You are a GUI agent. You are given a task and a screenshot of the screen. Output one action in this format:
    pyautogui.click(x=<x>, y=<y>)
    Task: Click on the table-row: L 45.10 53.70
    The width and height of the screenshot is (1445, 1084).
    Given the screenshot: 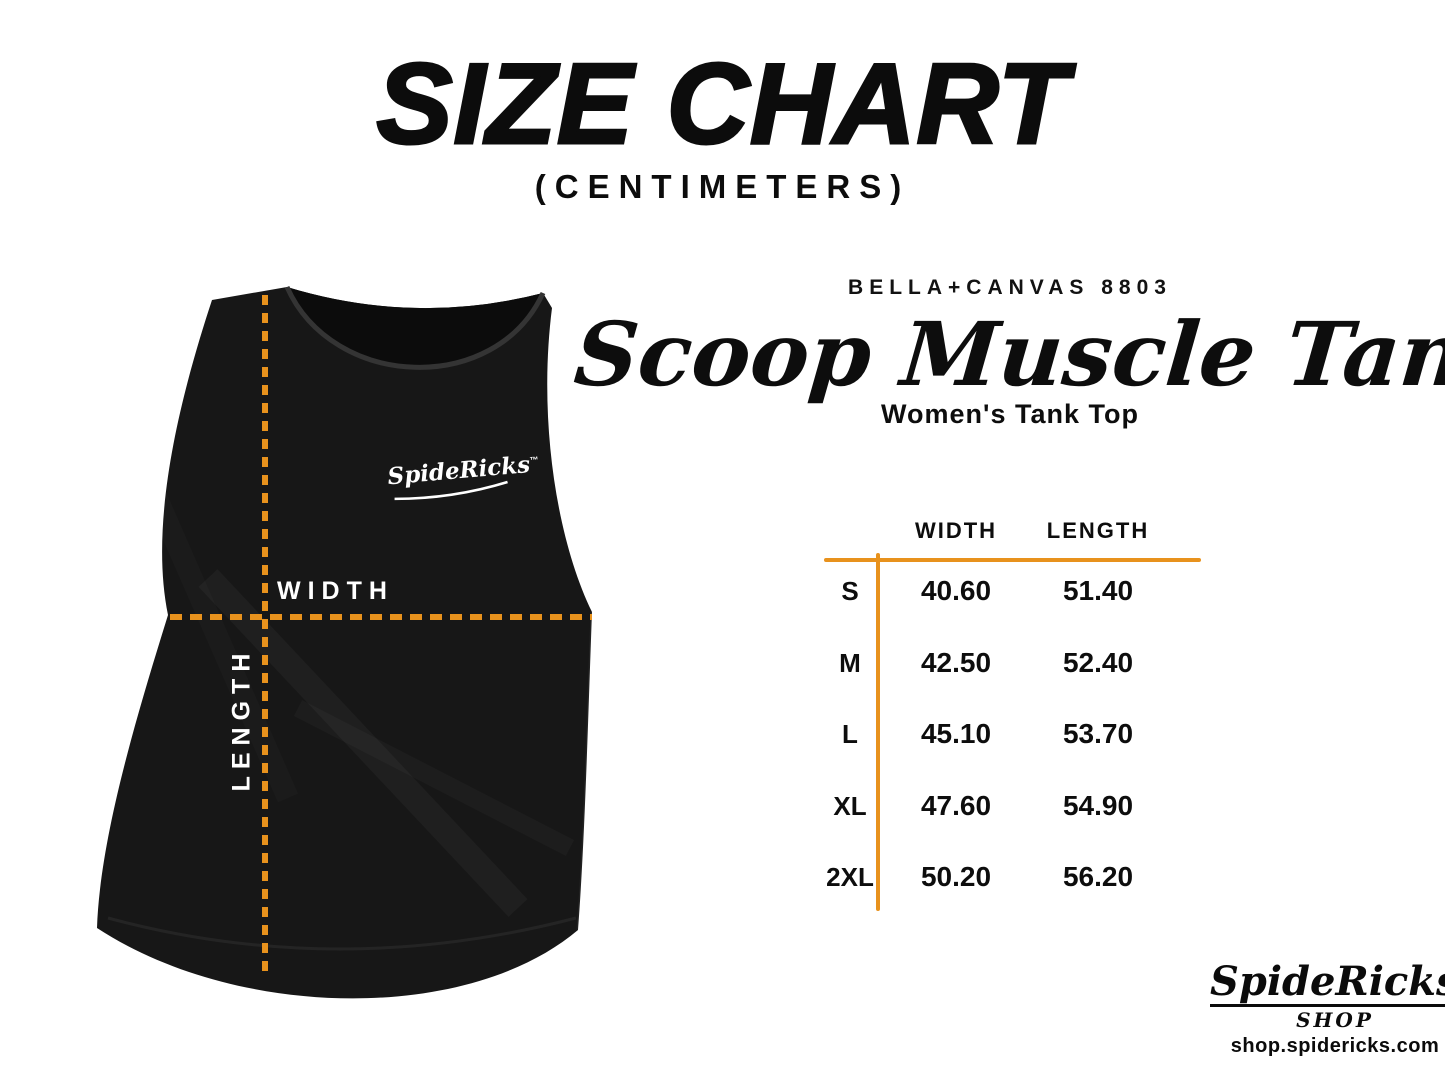 What is the action you would take?
    pyautogui.click(x=992, y=734)
    